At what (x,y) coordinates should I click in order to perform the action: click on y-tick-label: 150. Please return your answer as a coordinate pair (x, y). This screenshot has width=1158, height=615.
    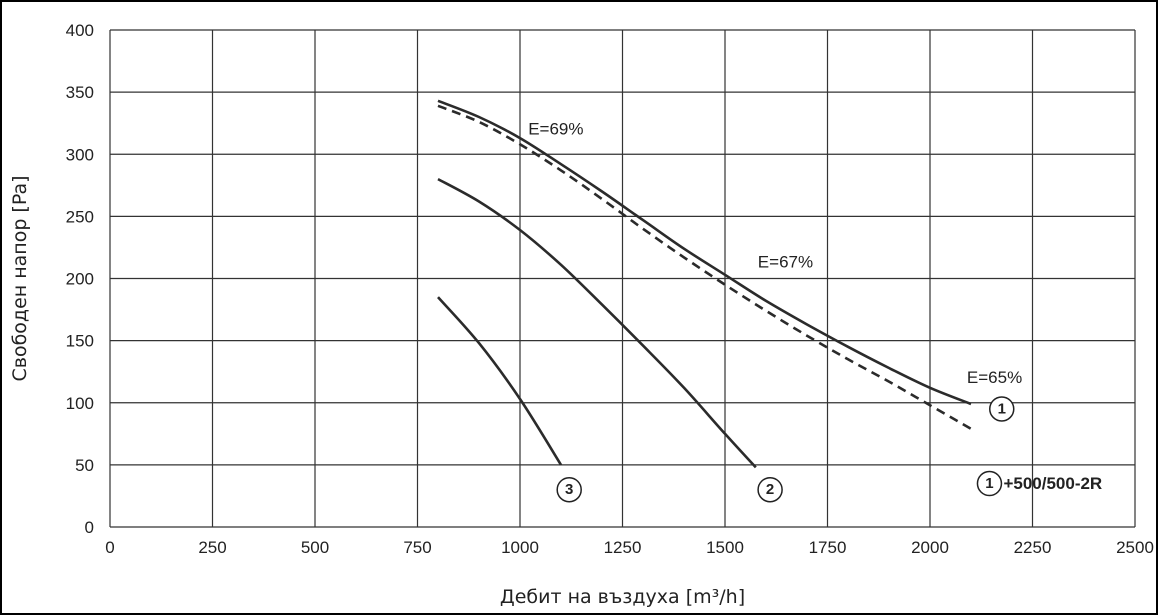
    Looking at the image, I should click on (80, 341).